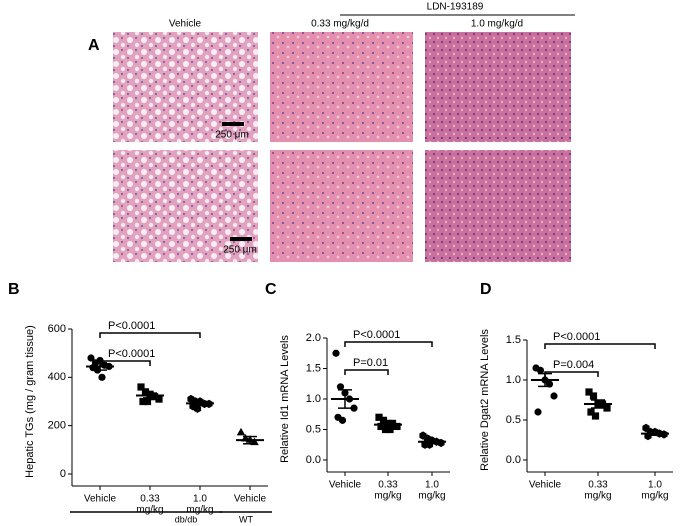  I want to click on group-label: db/db, so click(186, 519).